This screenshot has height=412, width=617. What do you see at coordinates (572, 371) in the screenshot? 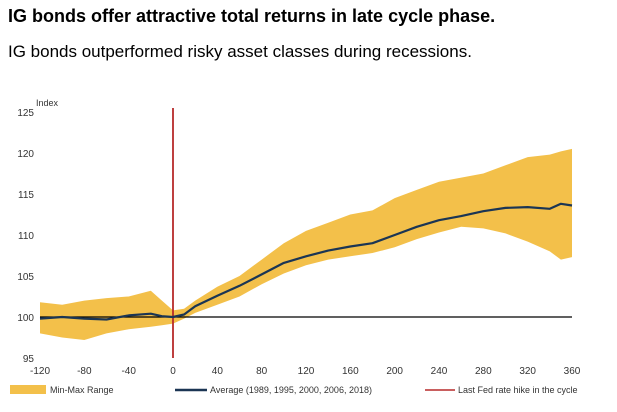
I see `x-tick-label: 360` at bounding box center [572, 371].